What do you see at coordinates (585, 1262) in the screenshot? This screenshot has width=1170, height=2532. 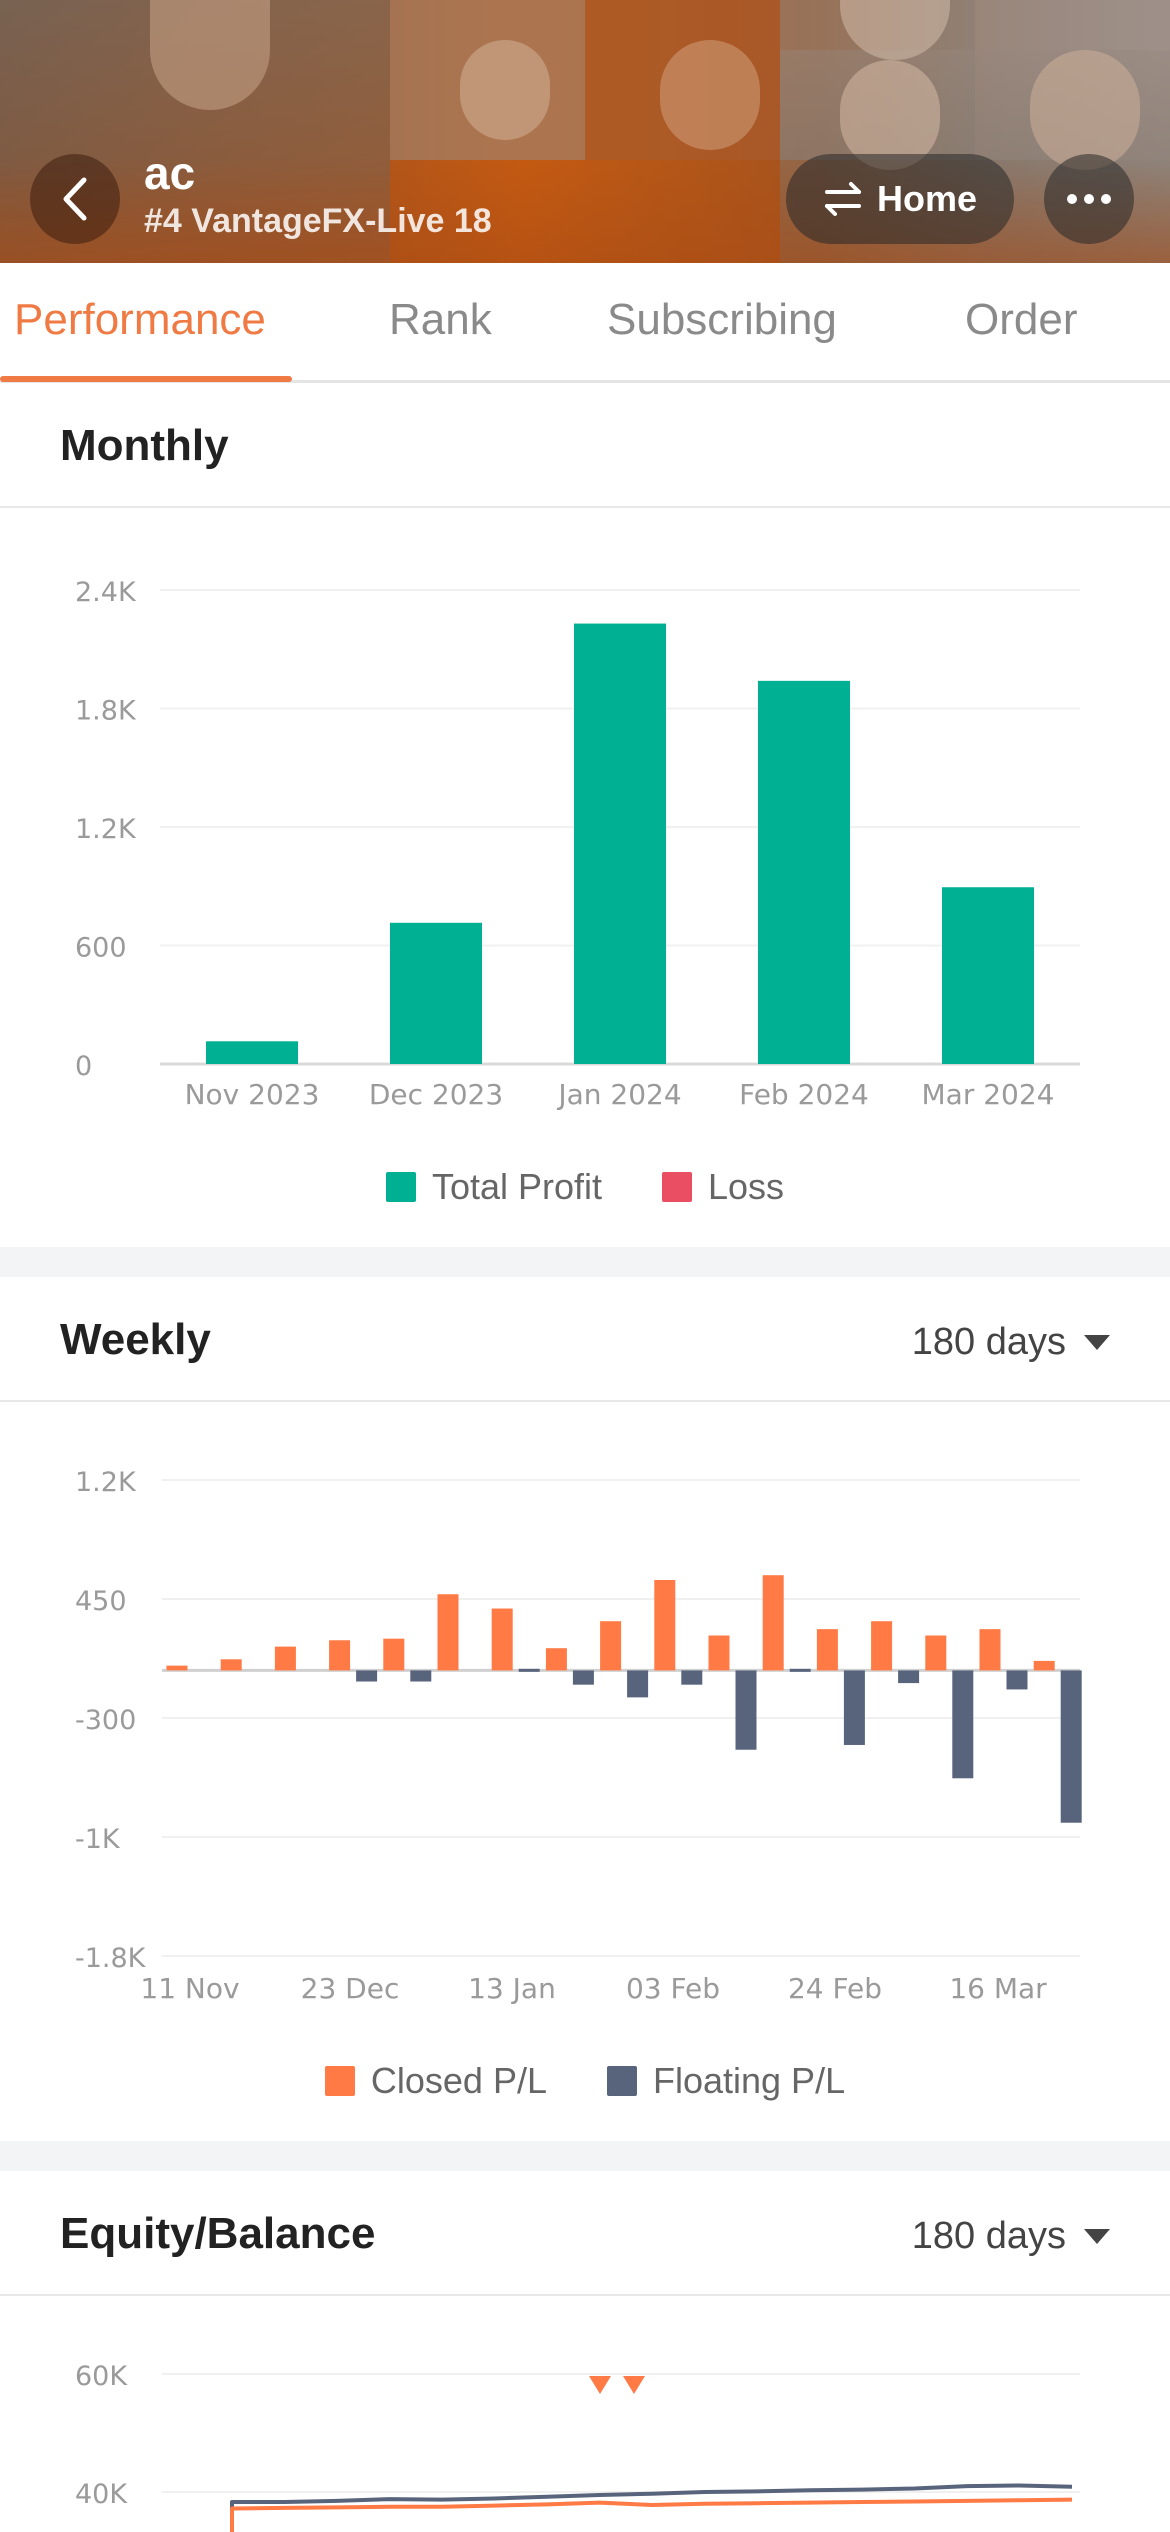 I see `section-divider` at bounding box center [585, 1262].